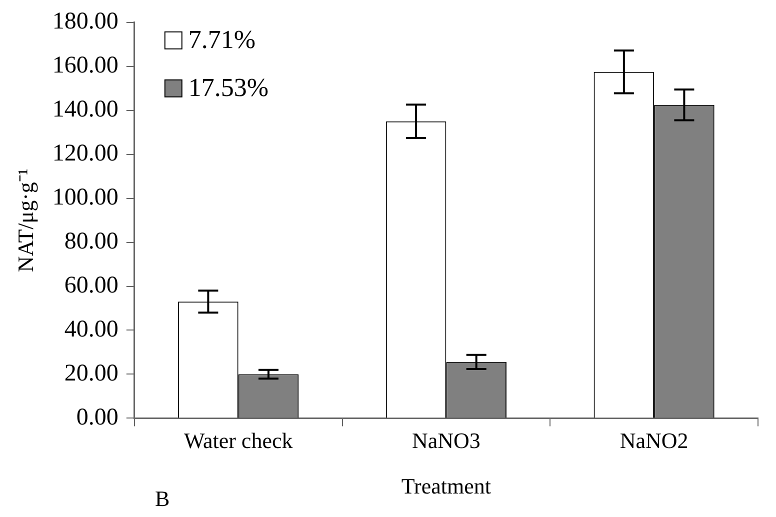 This screenshot has height=517, width=776. What do you see at coordinates (97, 417) in the screenshot?
I see `y-tick-label: 0.00` at bounding box center [97, 417].